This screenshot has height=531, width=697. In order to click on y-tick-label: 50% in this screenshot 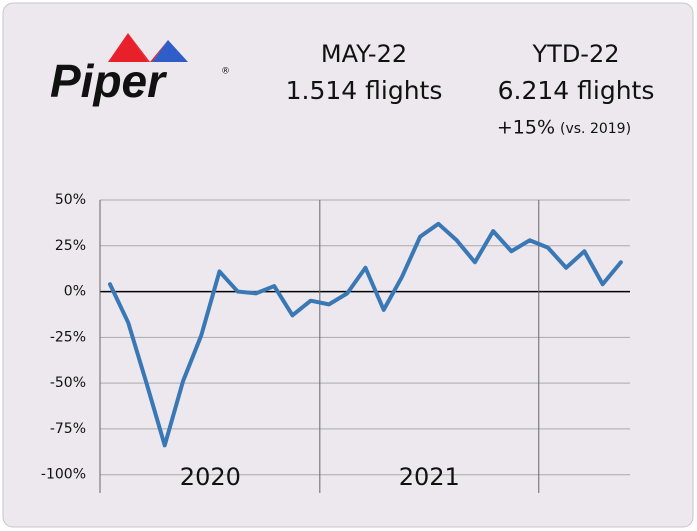, I will do `click(70, 200)`.